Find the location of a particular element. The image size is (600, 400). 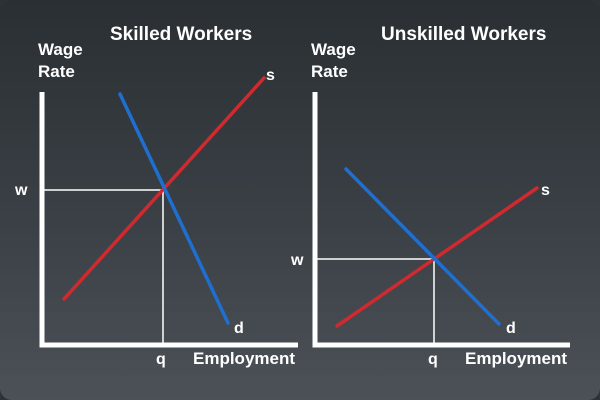

supply-curve is located at coordinates (437, 257).